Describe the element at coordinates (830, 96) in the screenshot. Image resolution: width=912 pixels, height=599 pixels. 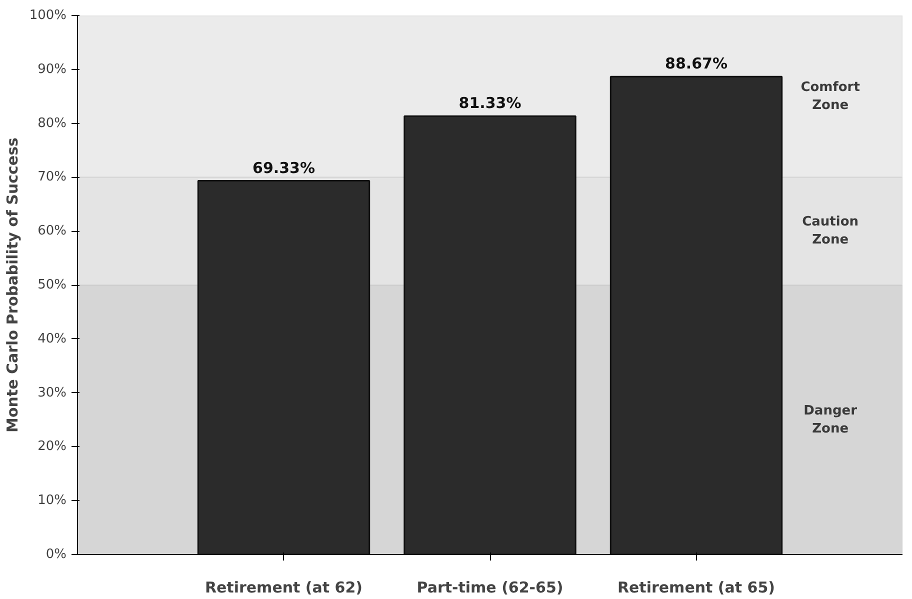
I see `band-label: Comfort Zone` at that location.